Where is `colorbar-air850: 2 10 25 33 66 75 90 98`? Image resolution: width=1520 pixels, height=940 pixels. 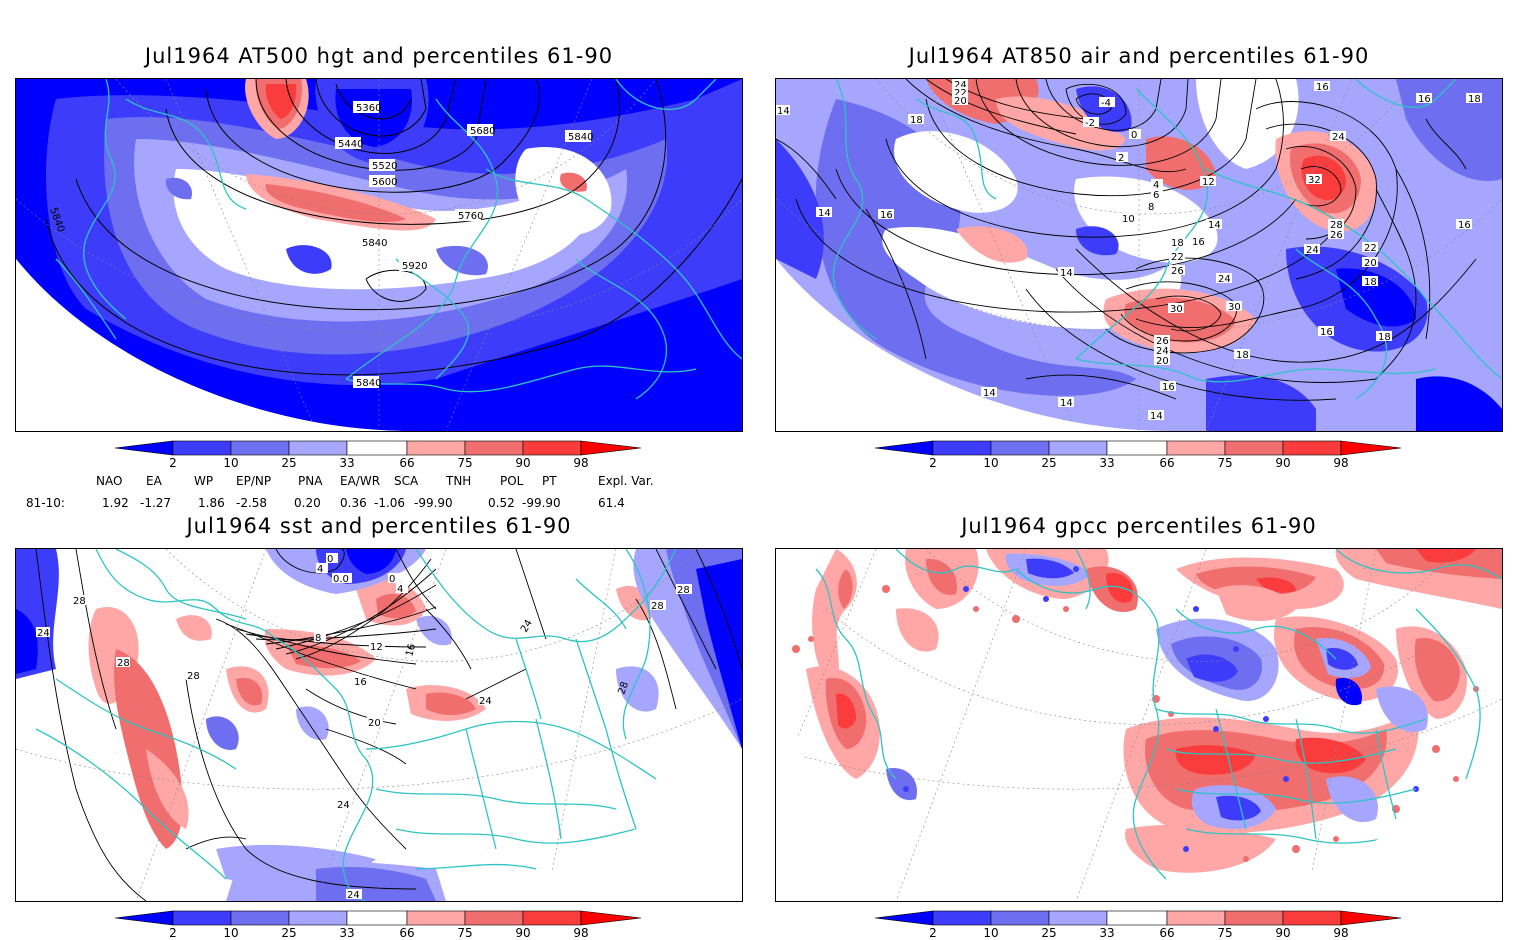 colorbar-air850: 2 10 25 33 66 75 90 98 is located at coordinates (1139, 455).